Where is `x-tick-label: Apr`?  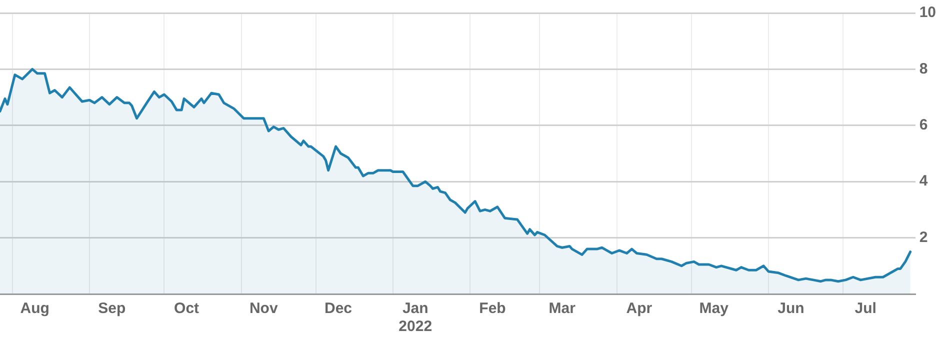 x-tick-label: Apr is located at coordinates (639, 309).